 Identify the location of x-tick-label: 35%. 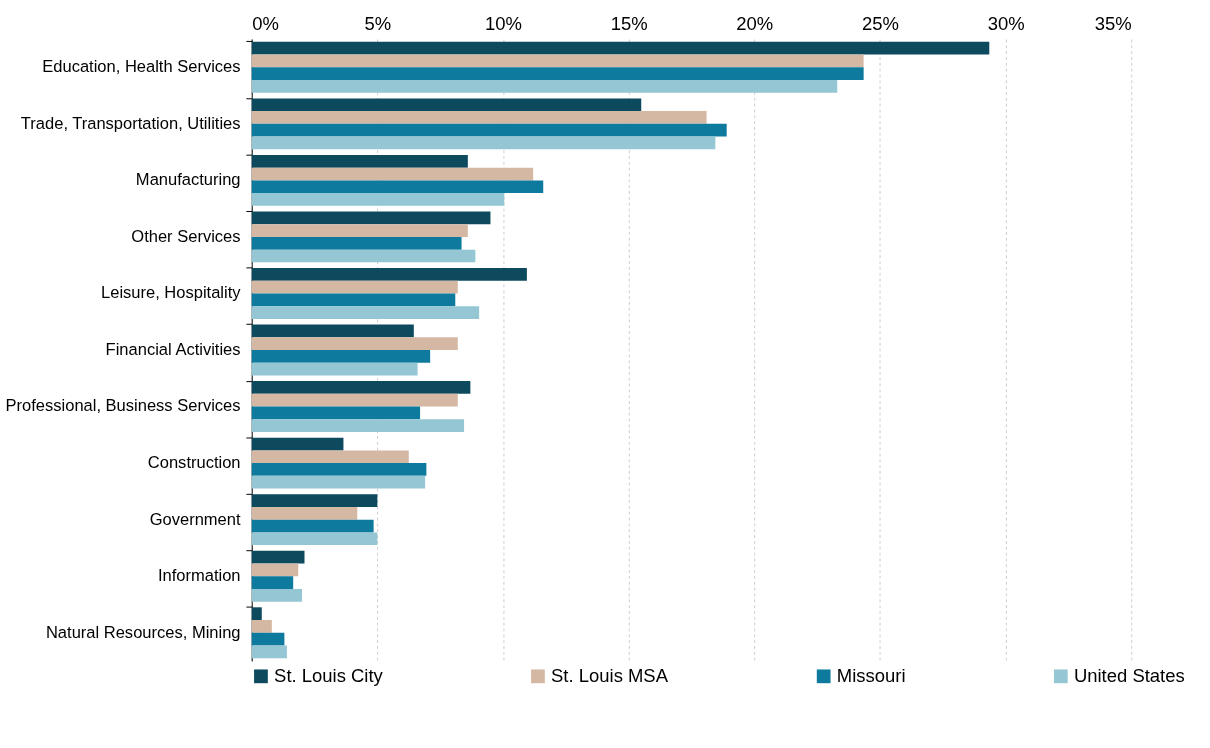
(1113, 23).